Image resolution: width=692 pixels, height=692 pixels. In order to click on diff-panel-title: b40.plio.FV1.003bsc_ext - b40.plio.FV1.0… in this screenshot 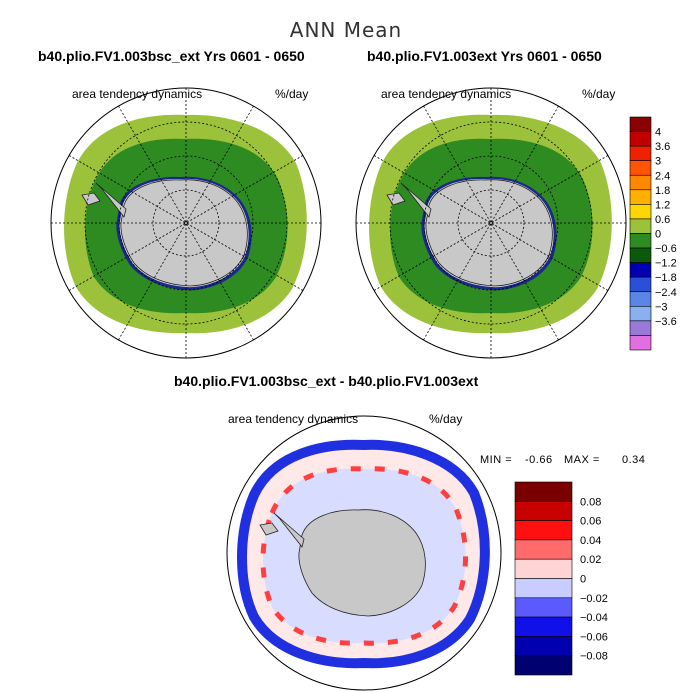, I will do `click(326, 381)`.